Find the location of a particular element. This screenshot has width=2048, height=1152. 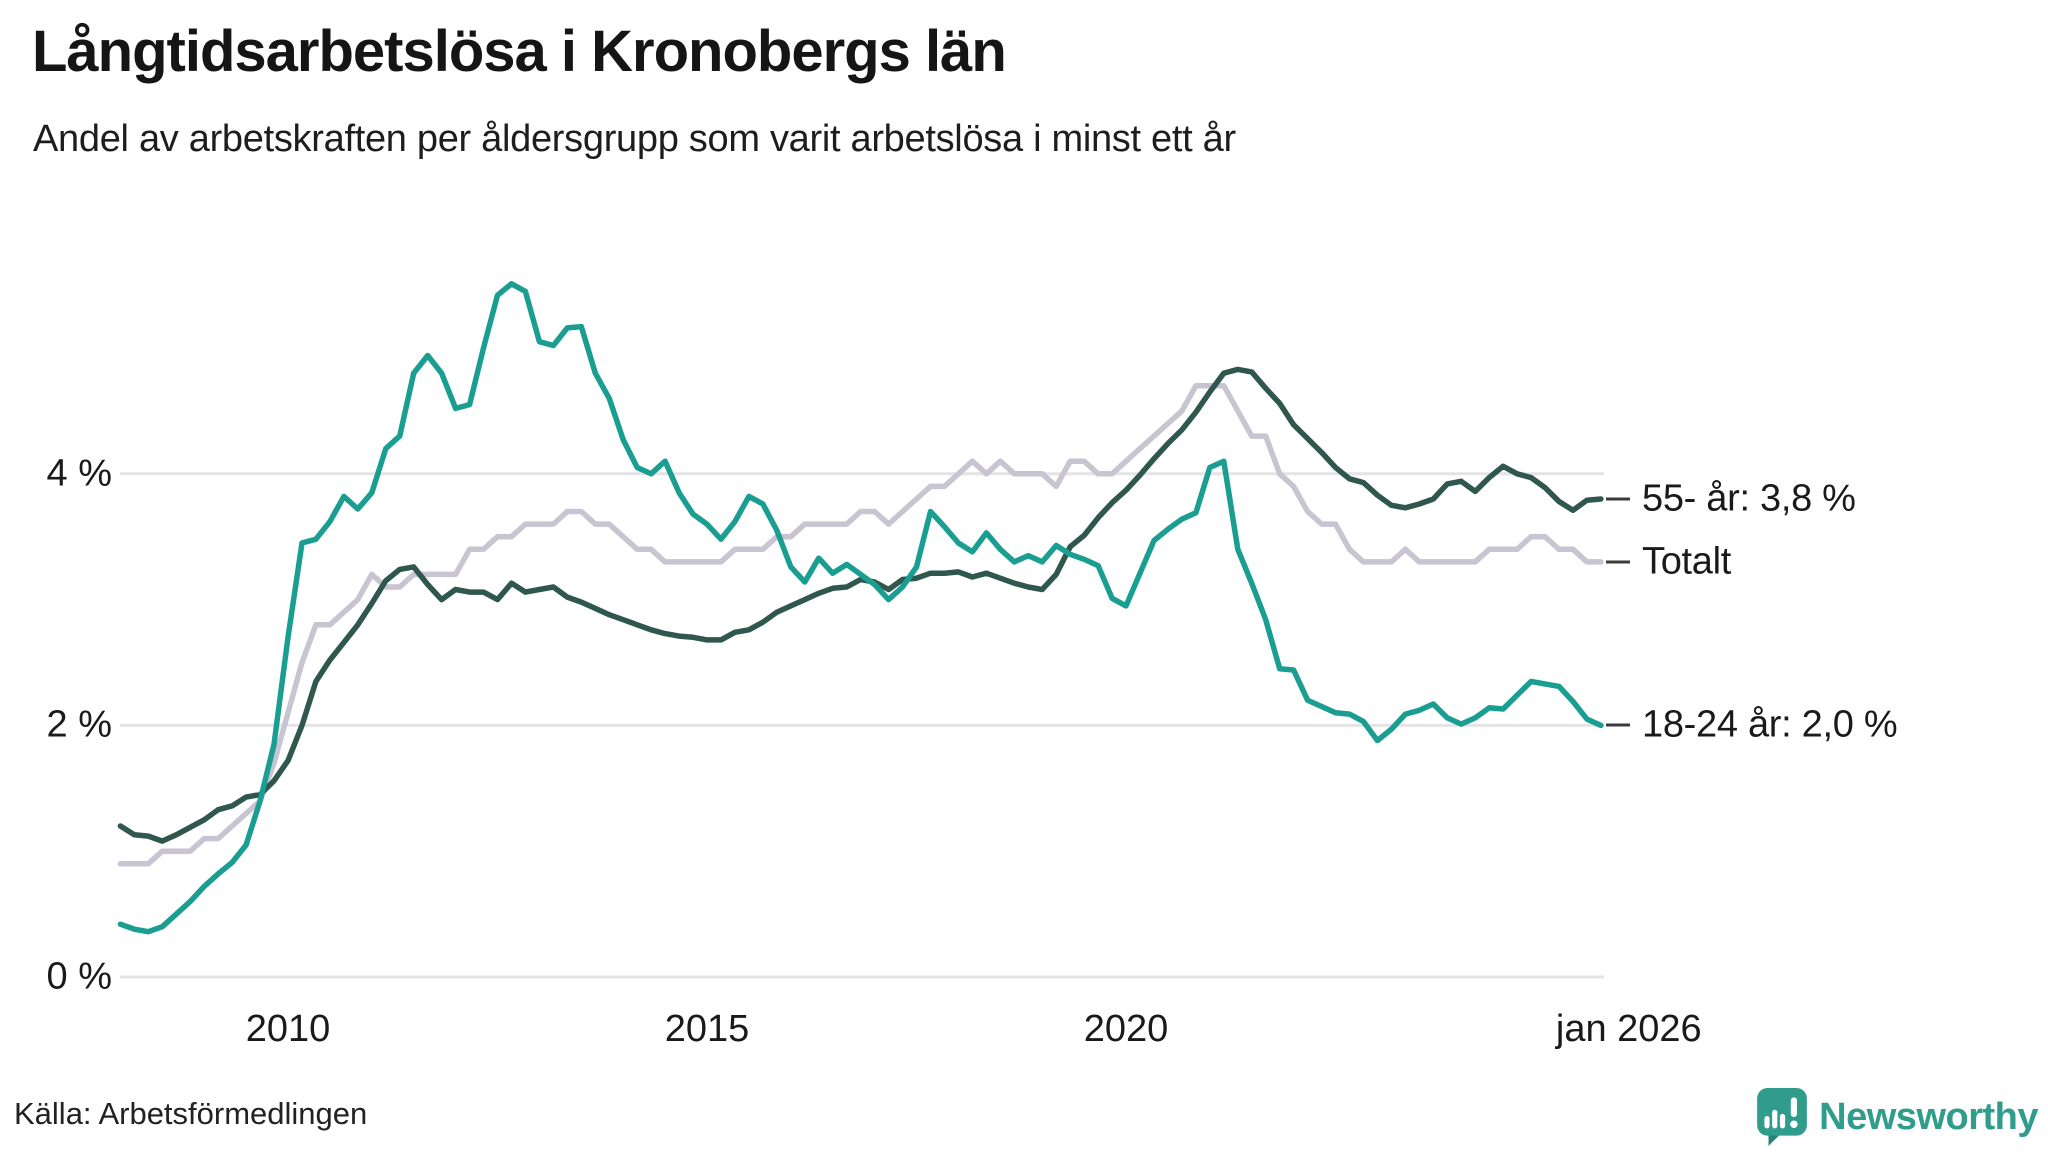

end-label-18-24-ar: 18-24 år: 2,0 % is located at coordinates (1752, 725).